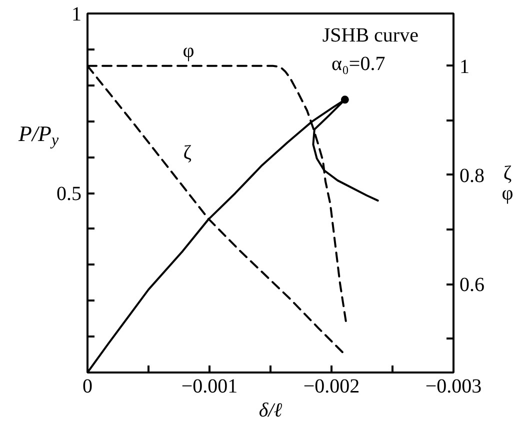 This screenshot has height=430, width=519. What do you see at coordinates (188, 51) in the screenshot?
I see `series-label: φ` at bounding box center [188, 51].